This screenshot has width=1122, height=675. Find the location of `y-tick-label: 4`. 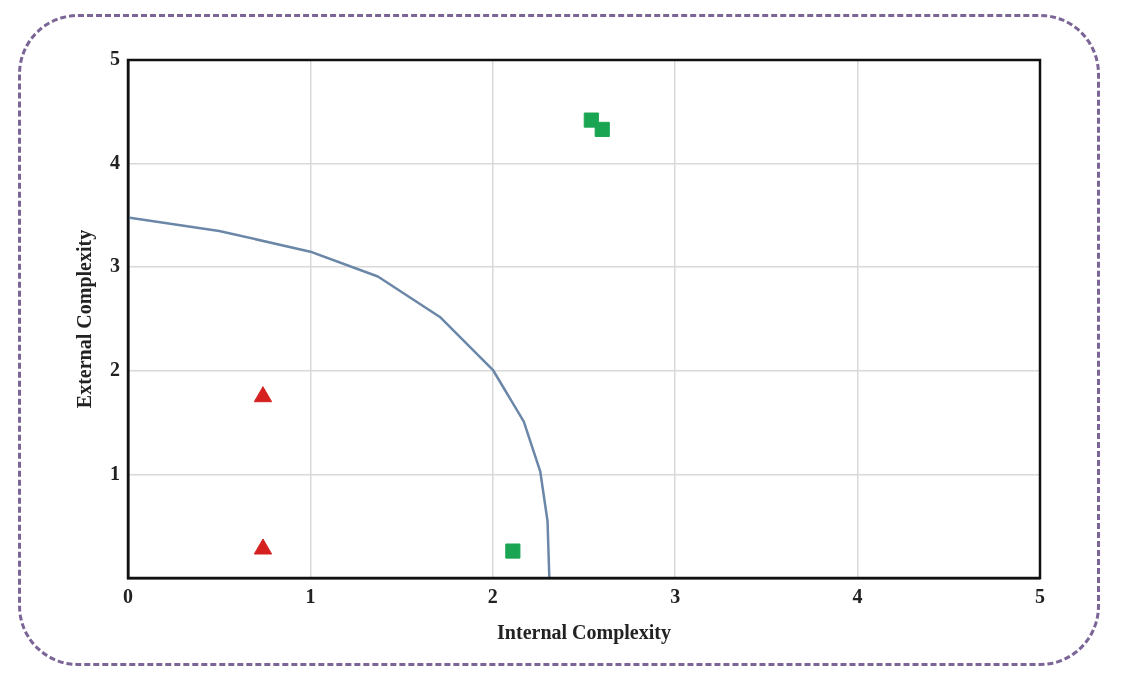

y-tick-label: 4 is located at coordinates (115, 161).